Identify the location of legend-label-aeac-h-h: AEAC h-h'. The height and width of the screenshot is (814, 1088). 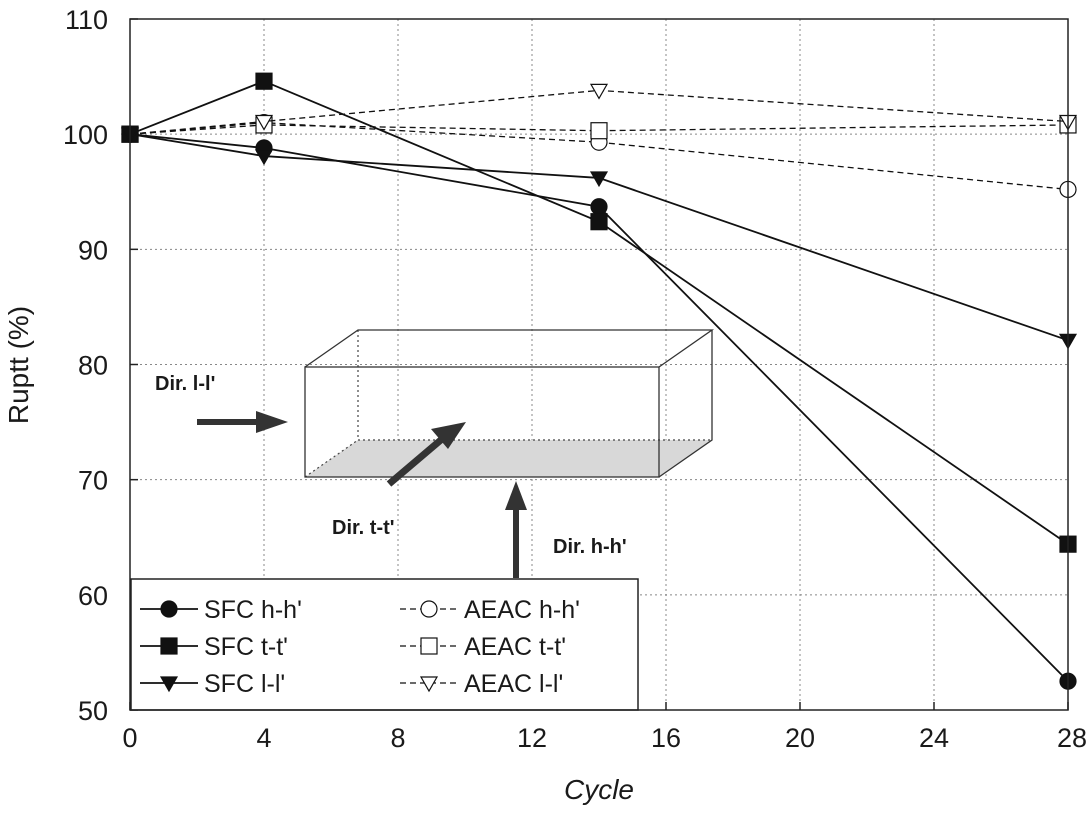
(522, 610).